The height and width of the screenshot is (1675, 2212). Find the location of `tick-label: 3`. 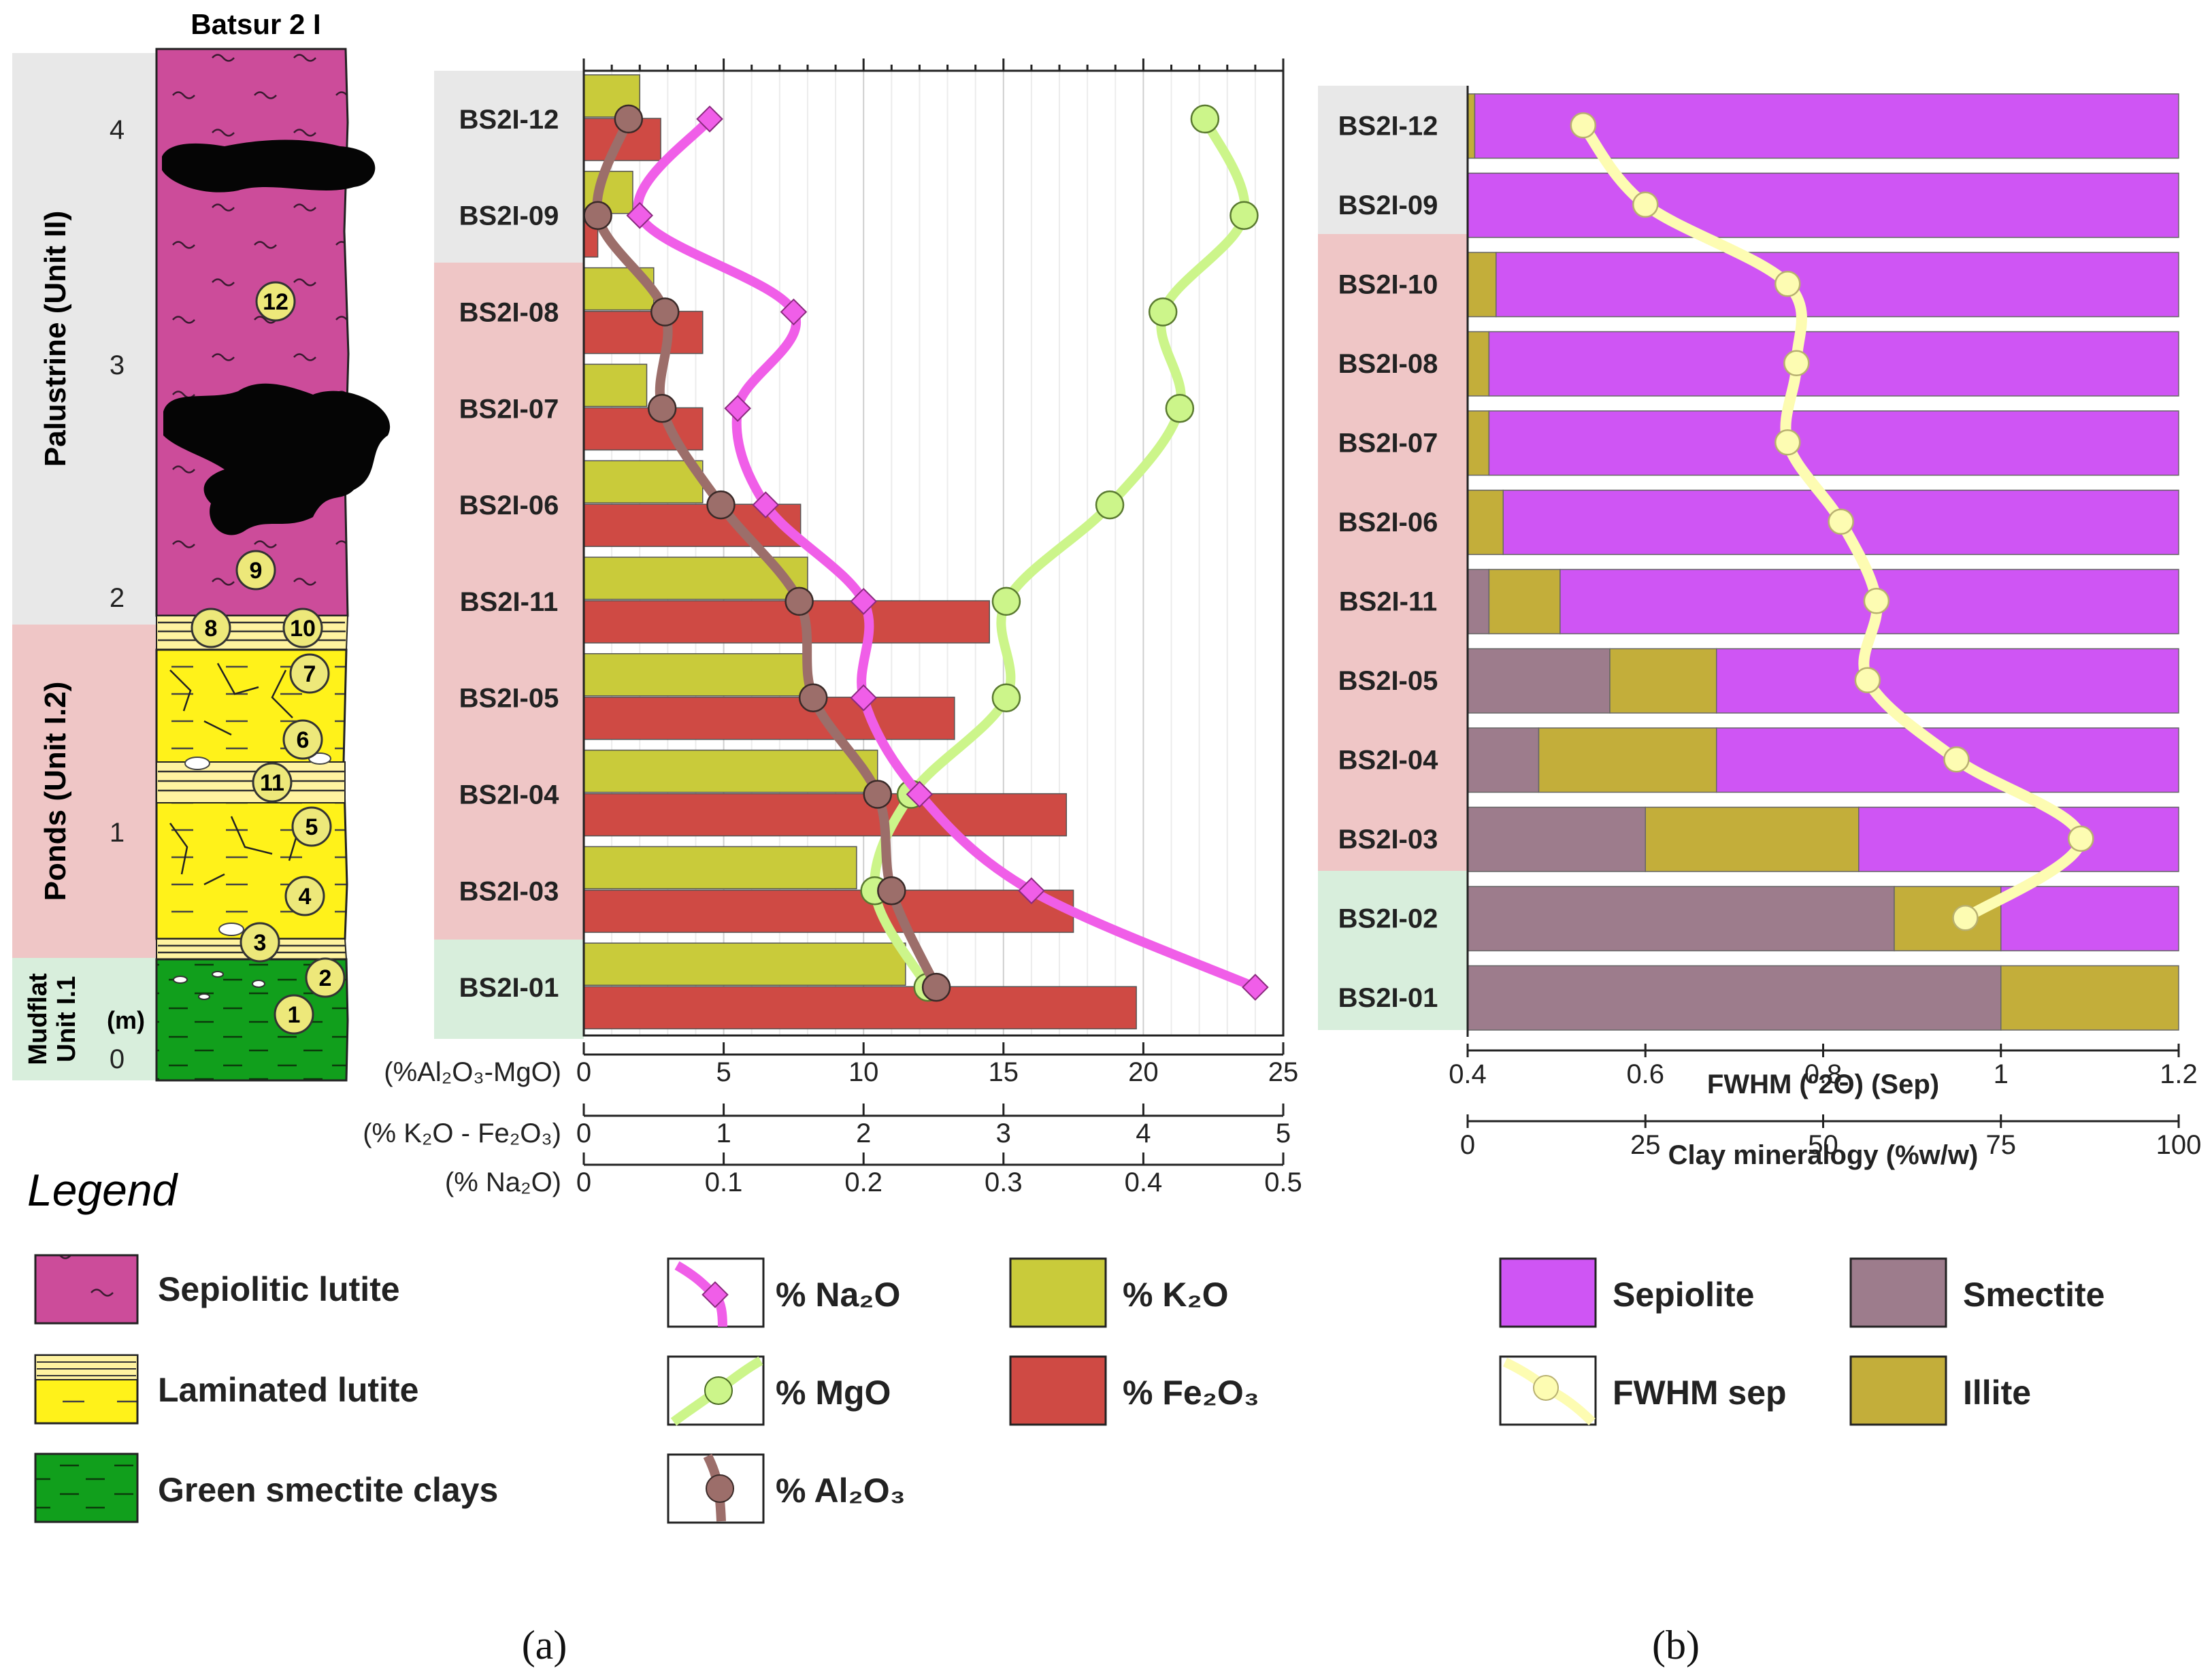

tick-label: 3 is located at coordinates (1003, 1133).